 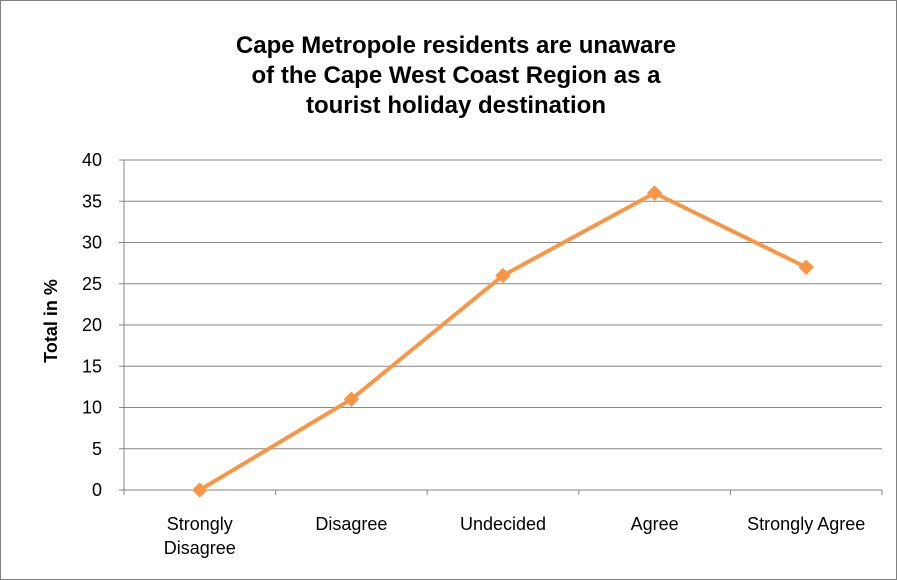 What do you see at coordinates (92, 201) in the screenshot?
I see `y-tick-label-35: 35` at bounding box center [92, 201].